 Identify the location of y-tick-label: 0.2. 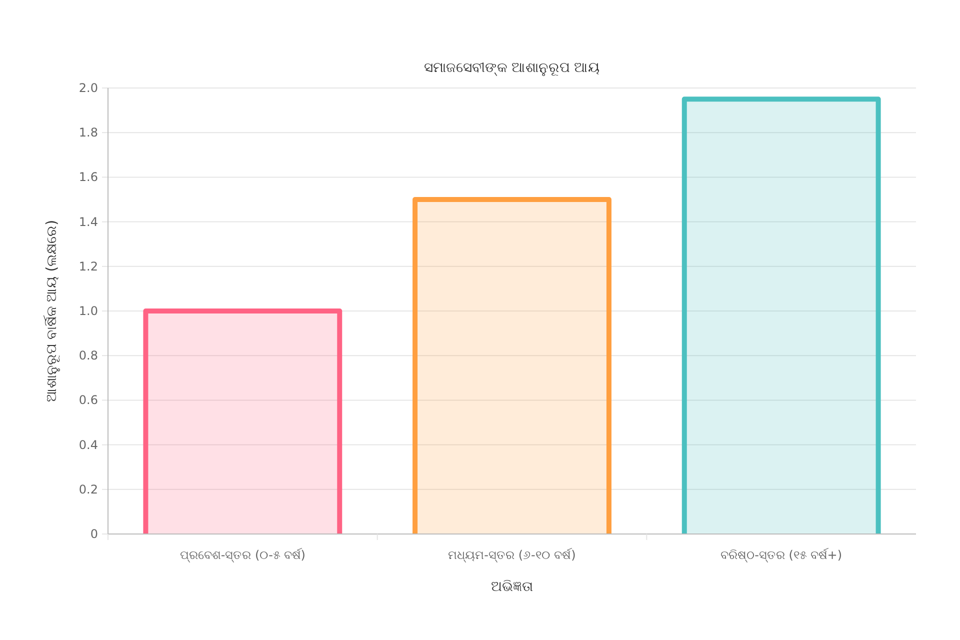
(88, 489).